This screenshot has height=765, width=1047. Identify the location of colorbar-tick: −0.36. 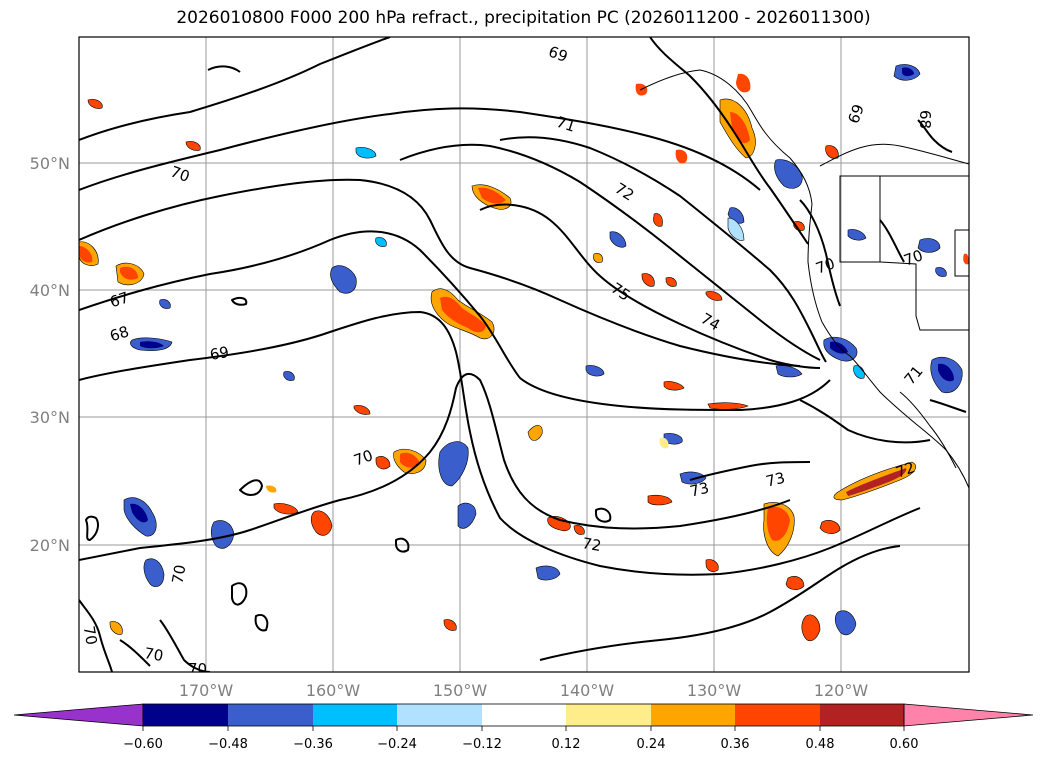
(313, 744).